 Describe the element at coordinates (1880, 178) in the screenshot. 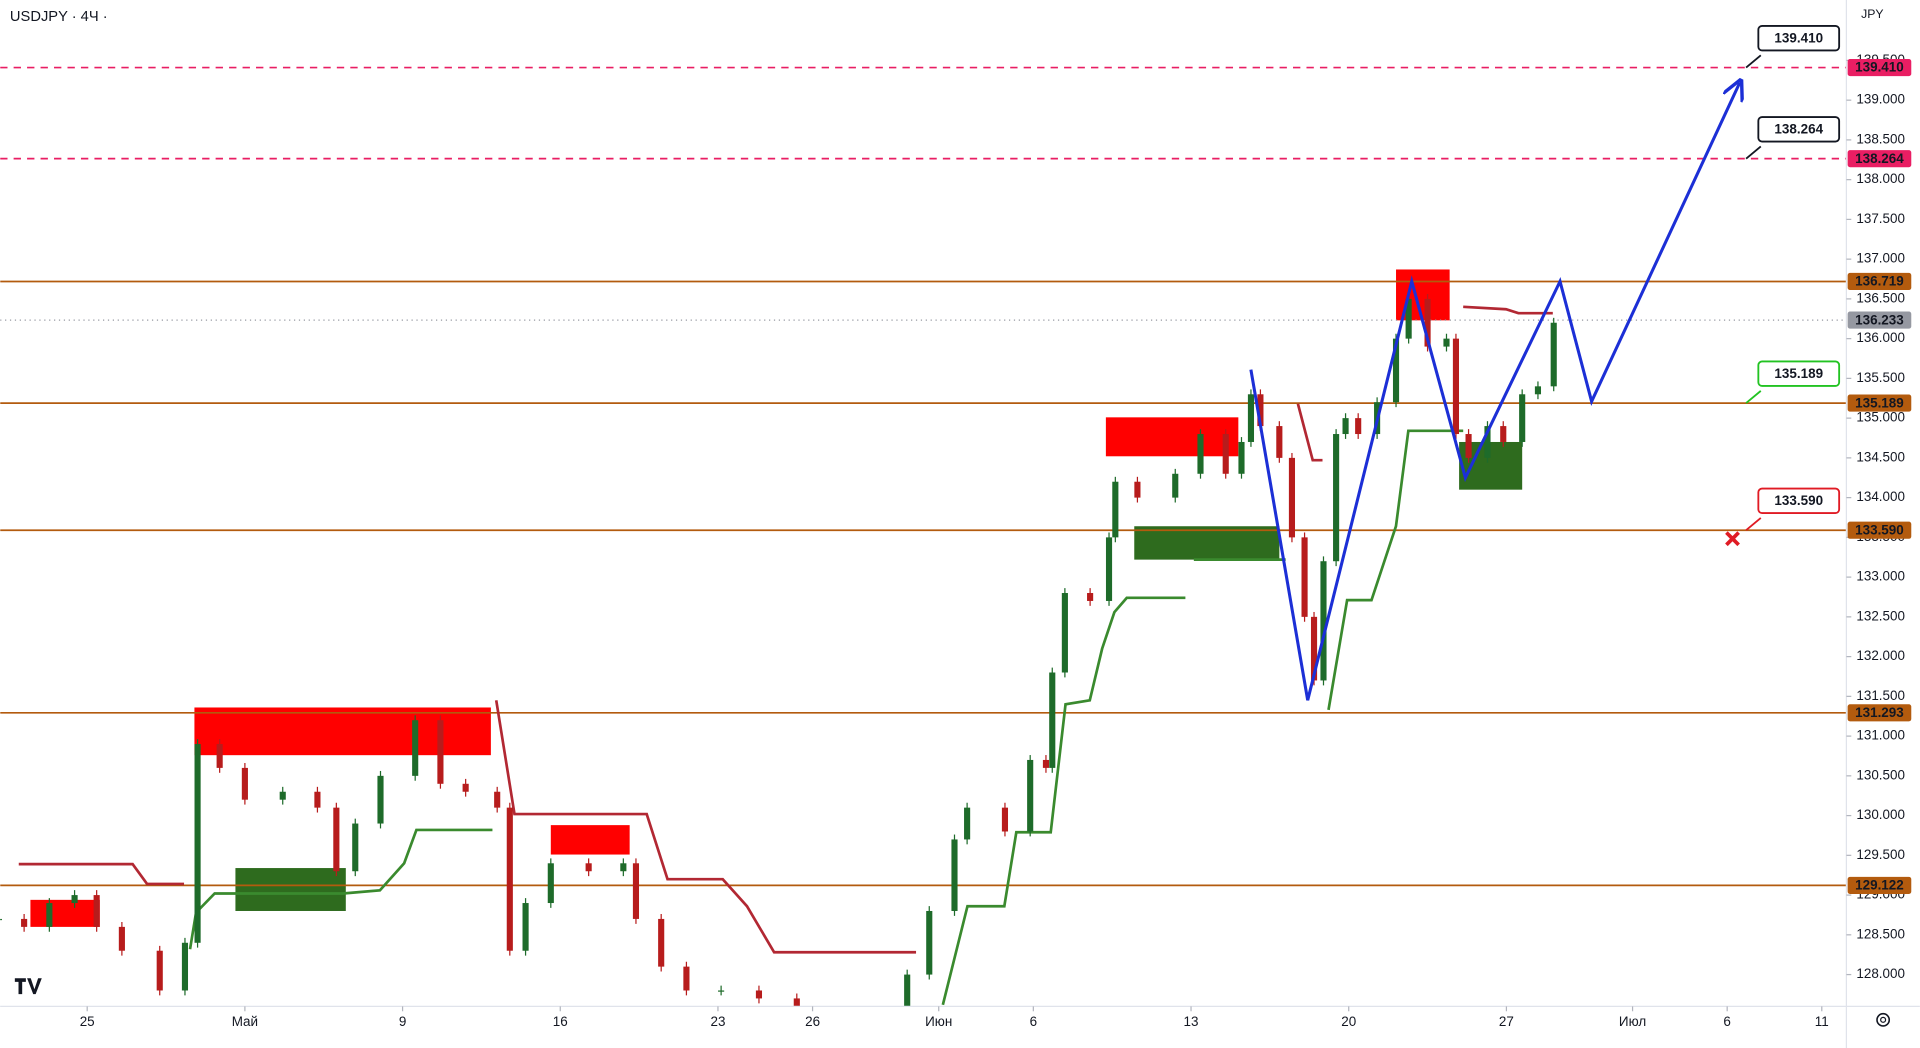

I see `y-tick-label: 138.000` at that location.